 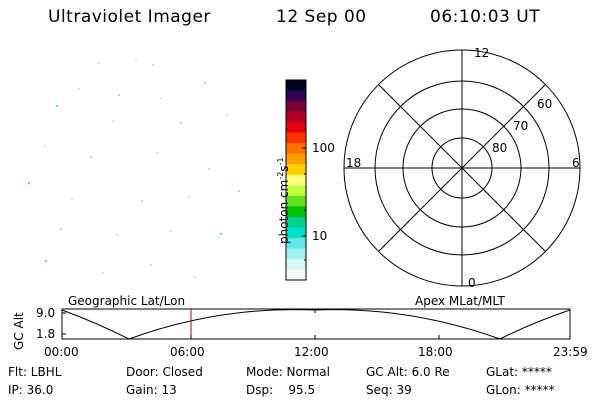 I want to click on timeline-tick-2359: 23:59, so click(x=570, y=352).